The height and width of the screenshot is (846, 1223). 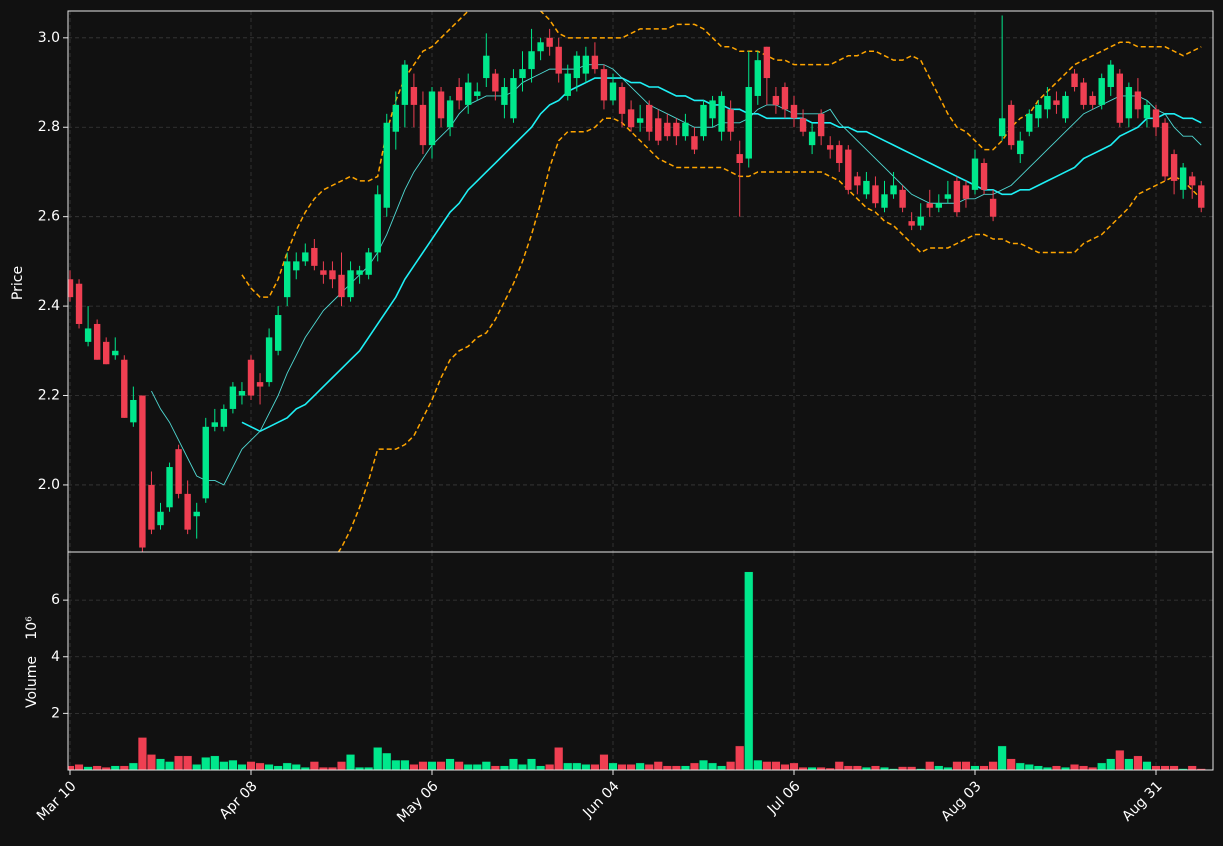 I want to click on y-tick-label: 4, so click(x=55, y=657).